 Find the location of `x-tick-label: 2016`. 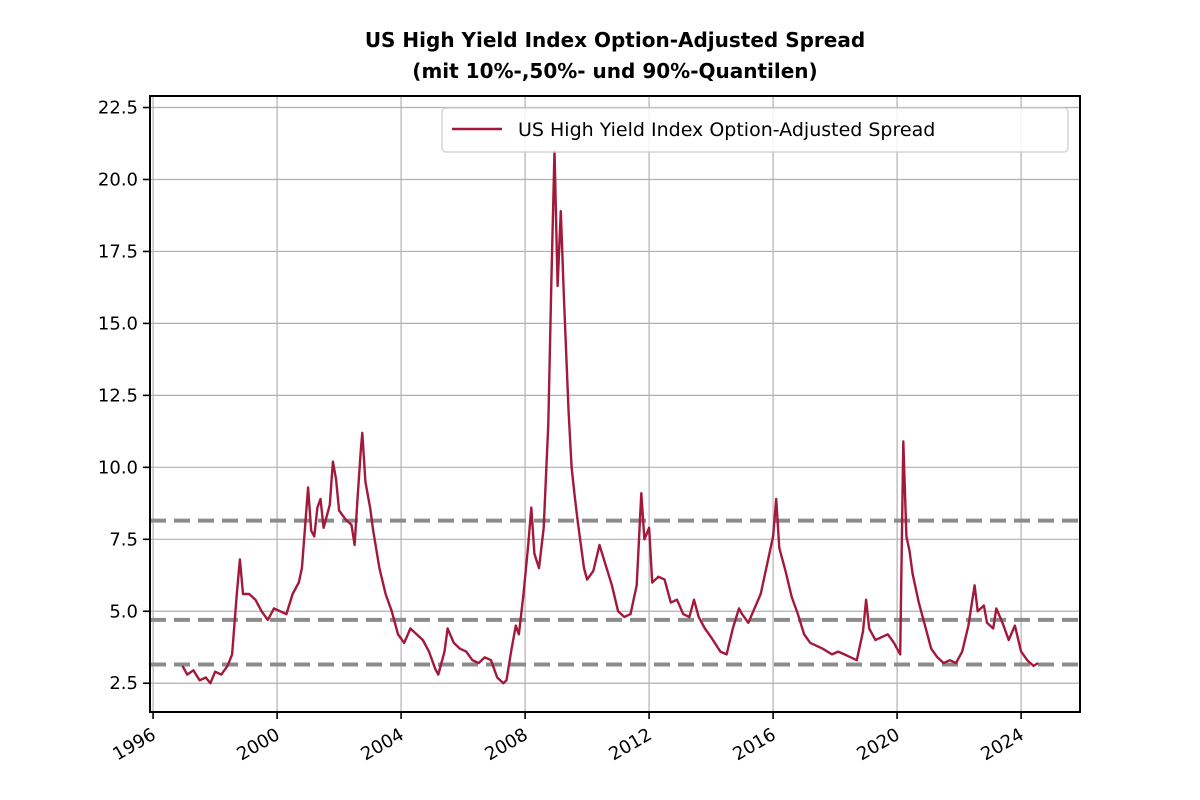

x-tick-label: 2016 is located at coordinates (754, 744).